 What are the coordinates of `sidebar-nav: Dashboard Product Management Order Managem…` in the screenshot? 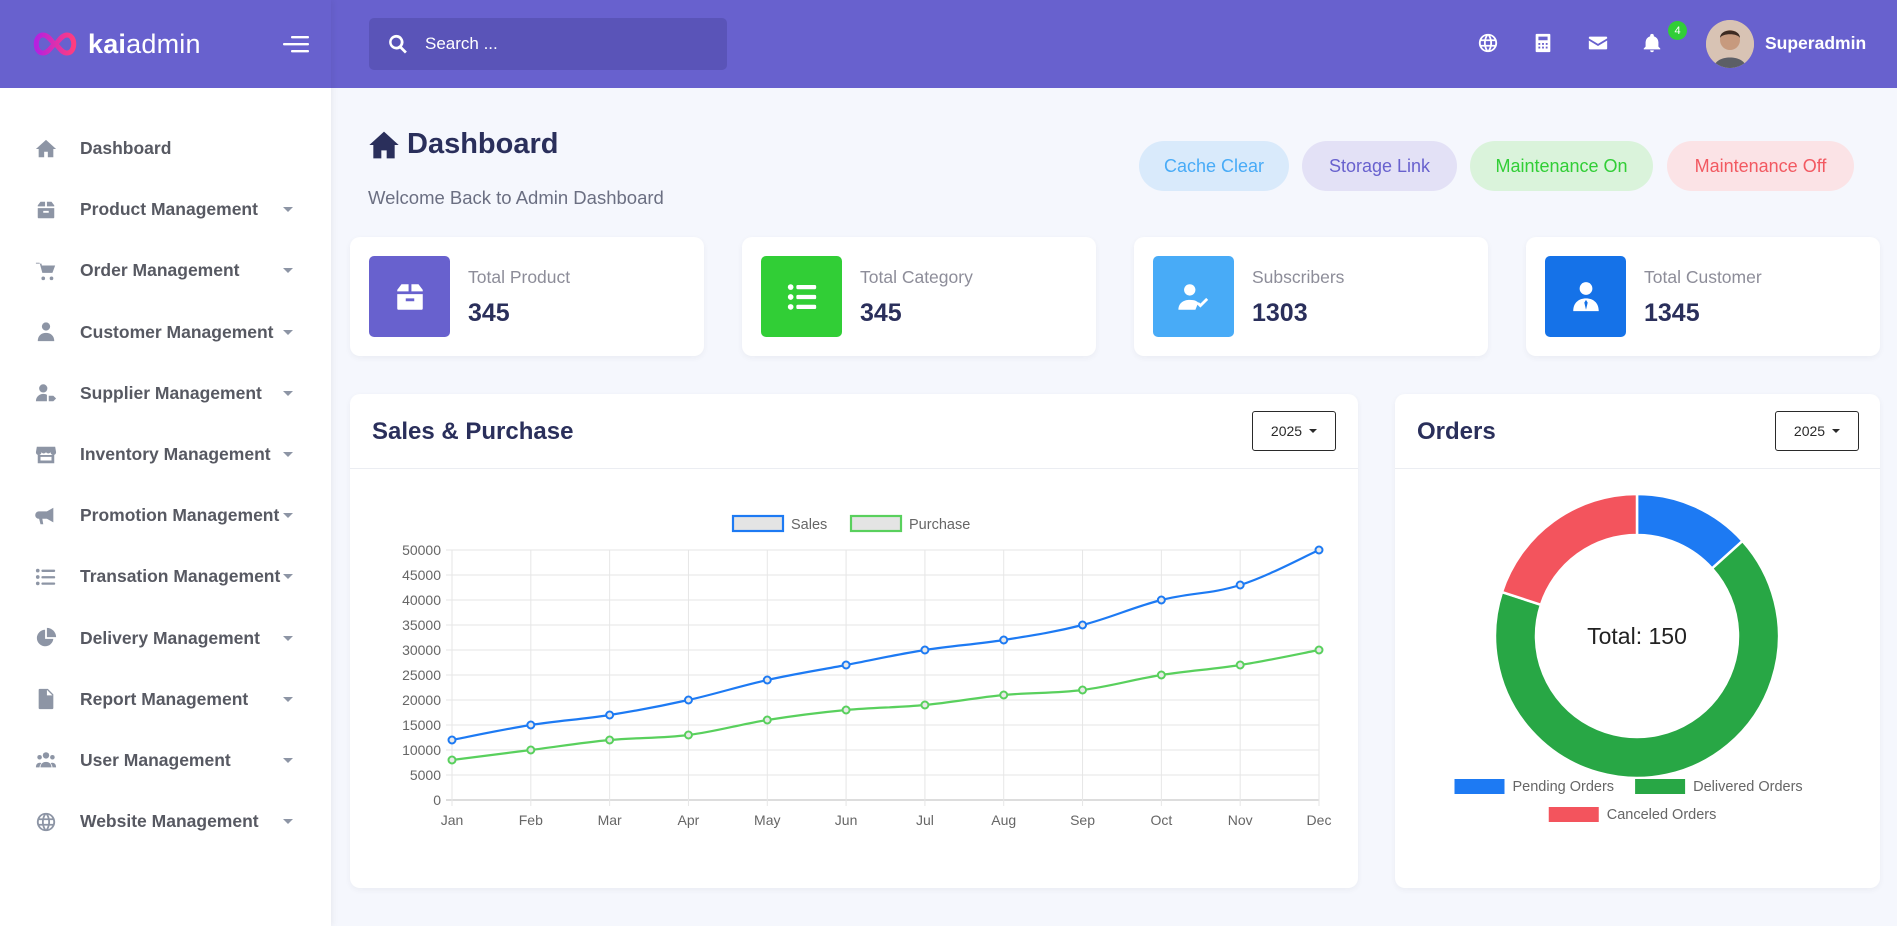 It's located at (165, 470).